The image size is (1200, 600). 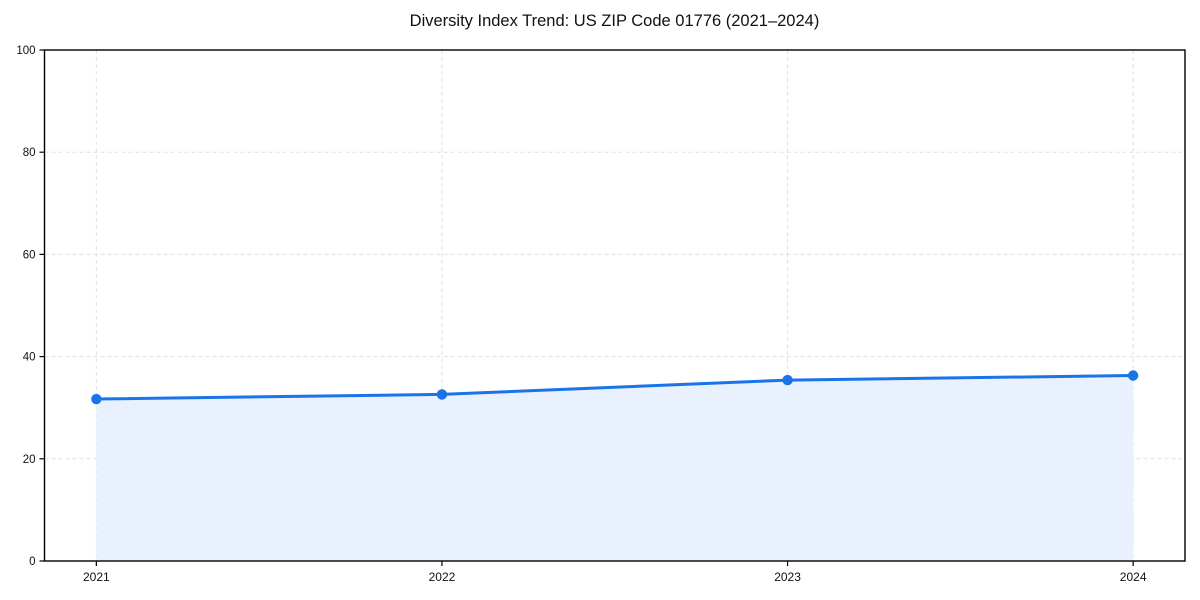 What do you see at coordinates (1133, 577) in the screenshot?
I see `x-tick-label: 2024` at bounding box center [1133, 577].